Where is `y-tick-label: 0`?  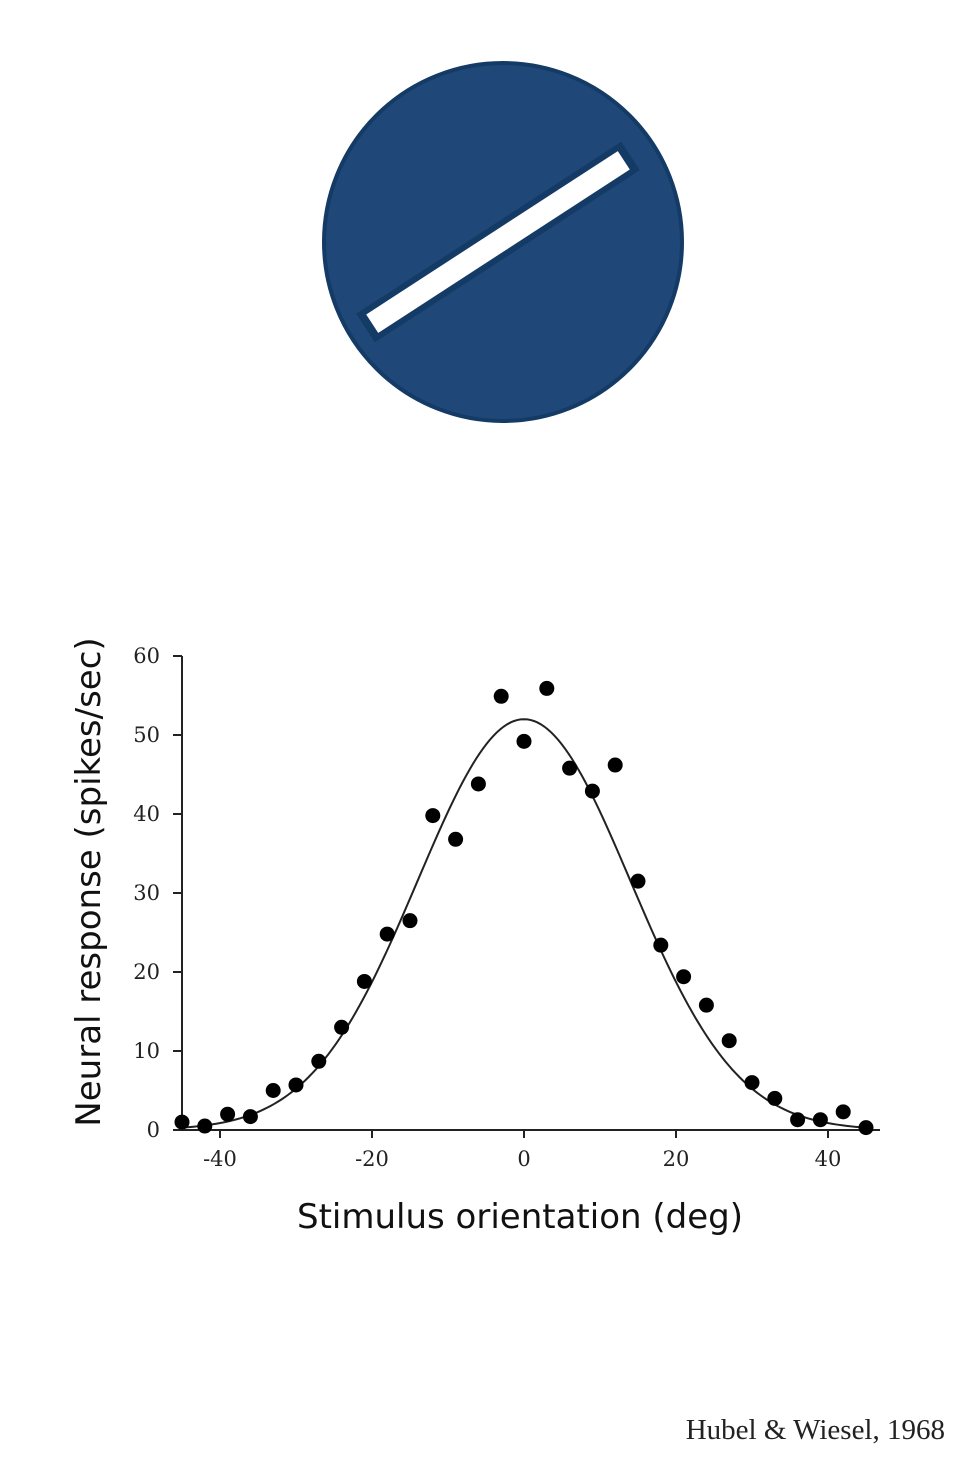
y-tick-label: 0 is located at coordinates (153, 1130).